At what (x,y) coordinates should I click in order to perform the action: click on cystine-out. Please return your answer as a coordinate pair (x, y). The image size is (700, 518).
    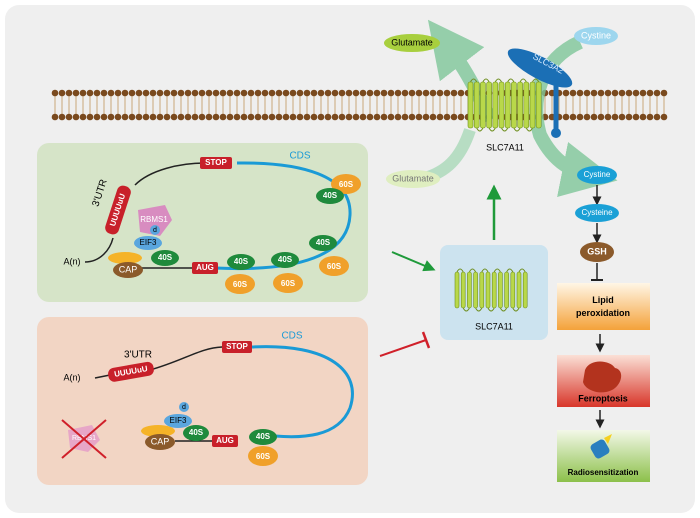
    Looking at the image, I should click on (596, 36).